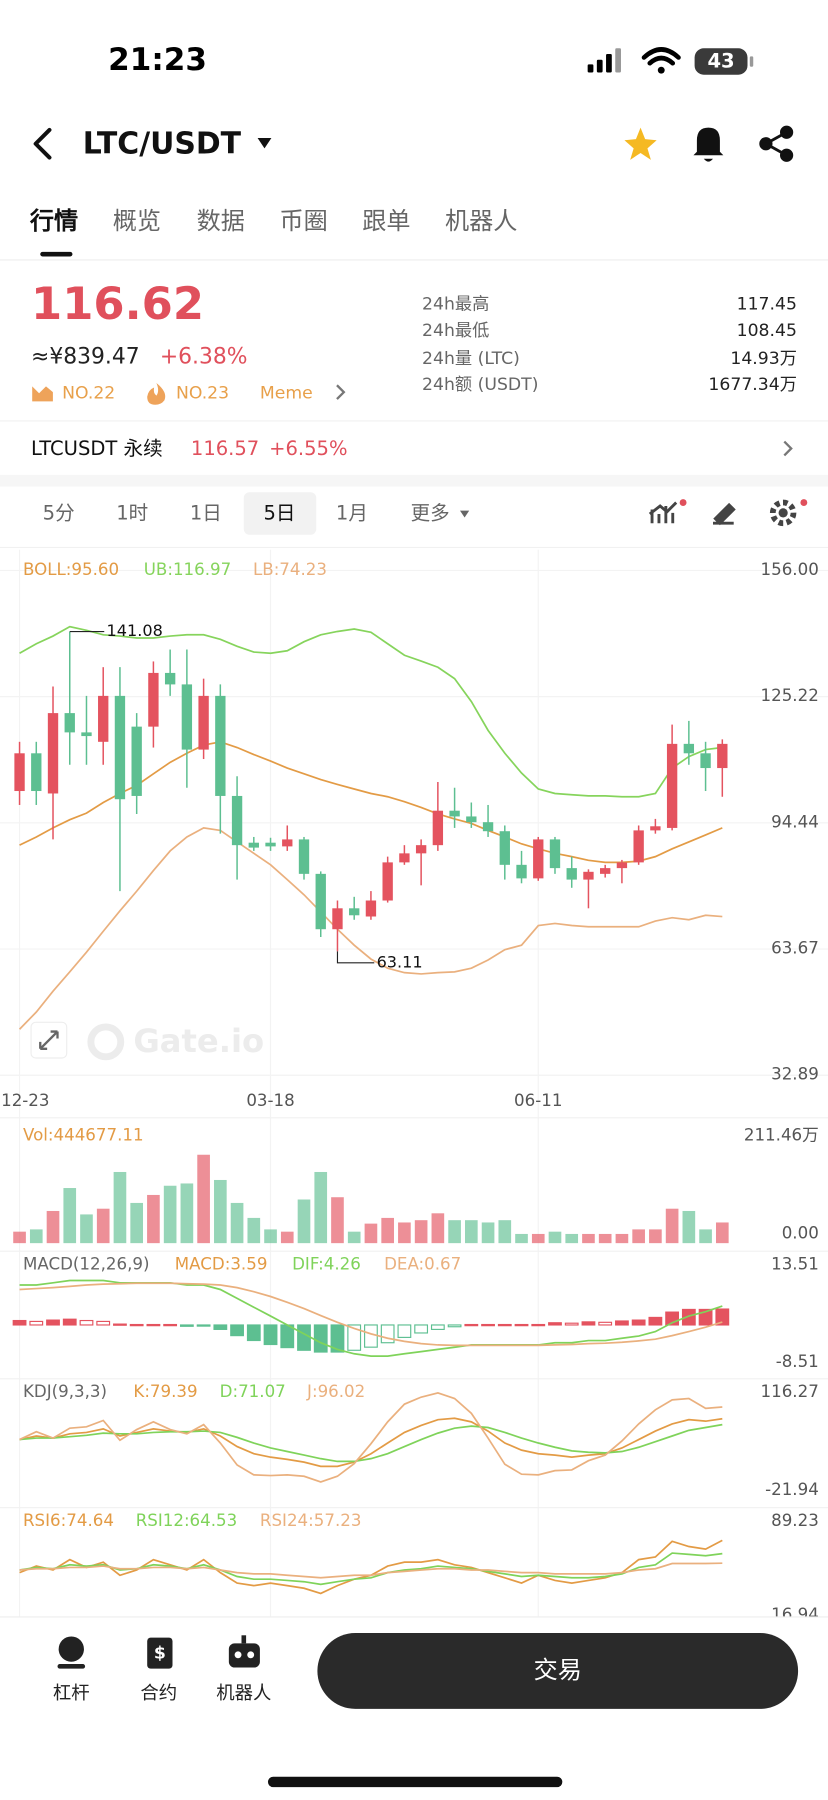 This screenshot has height=1800, width=828. What do you see at coordinates (53, 221) in the screenshot?
I see `tab: 行情` at bounding box center [53, 221].